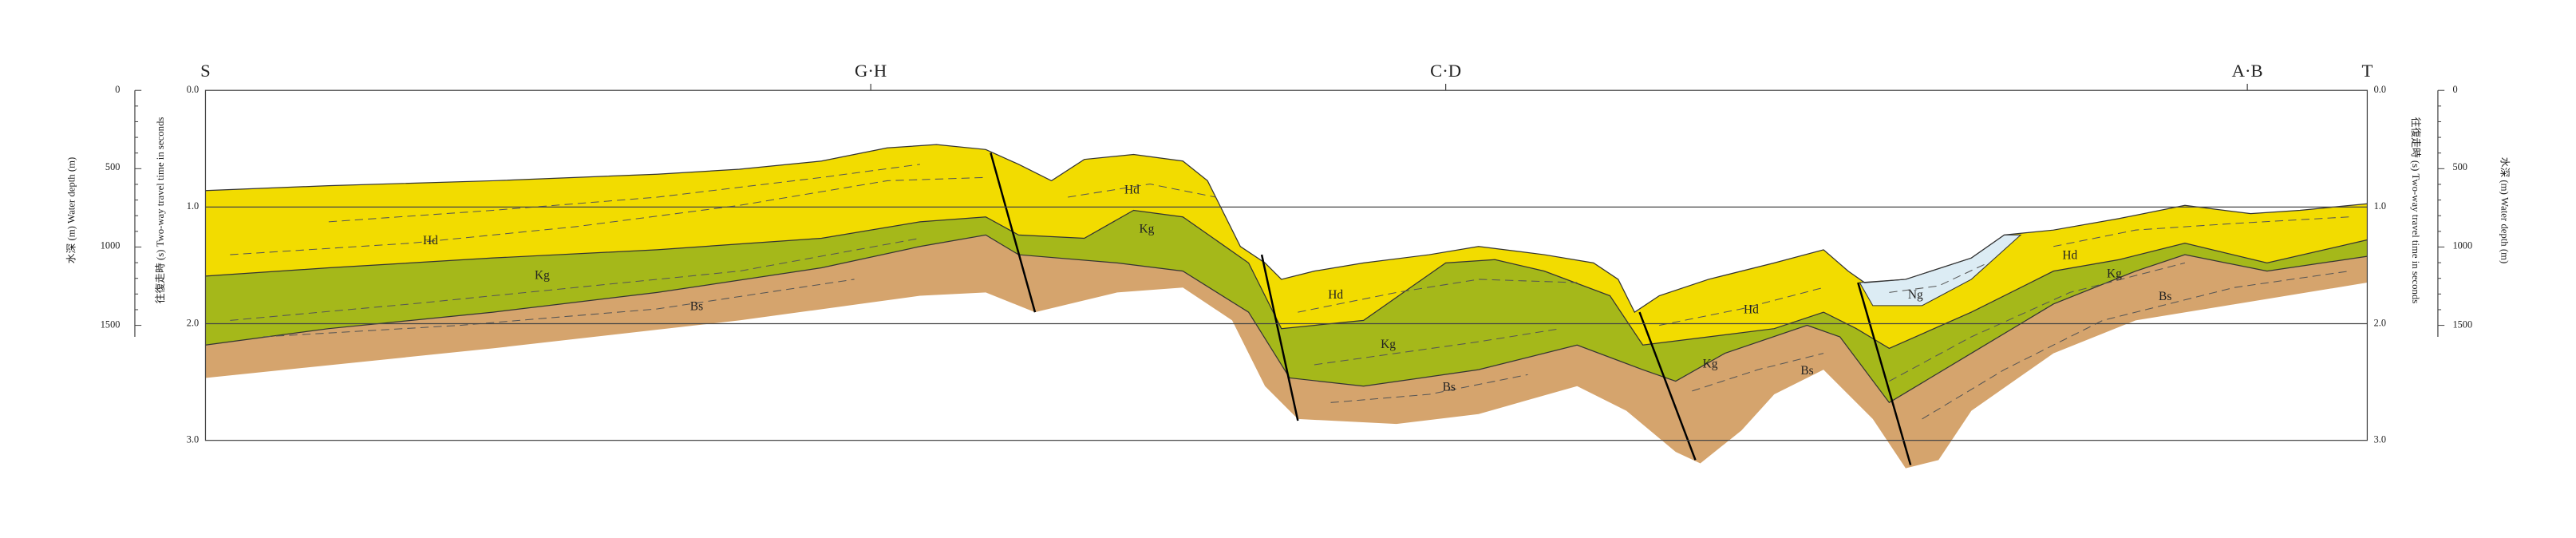  I want to click on unit-label: Ng, so click(1915, 295).